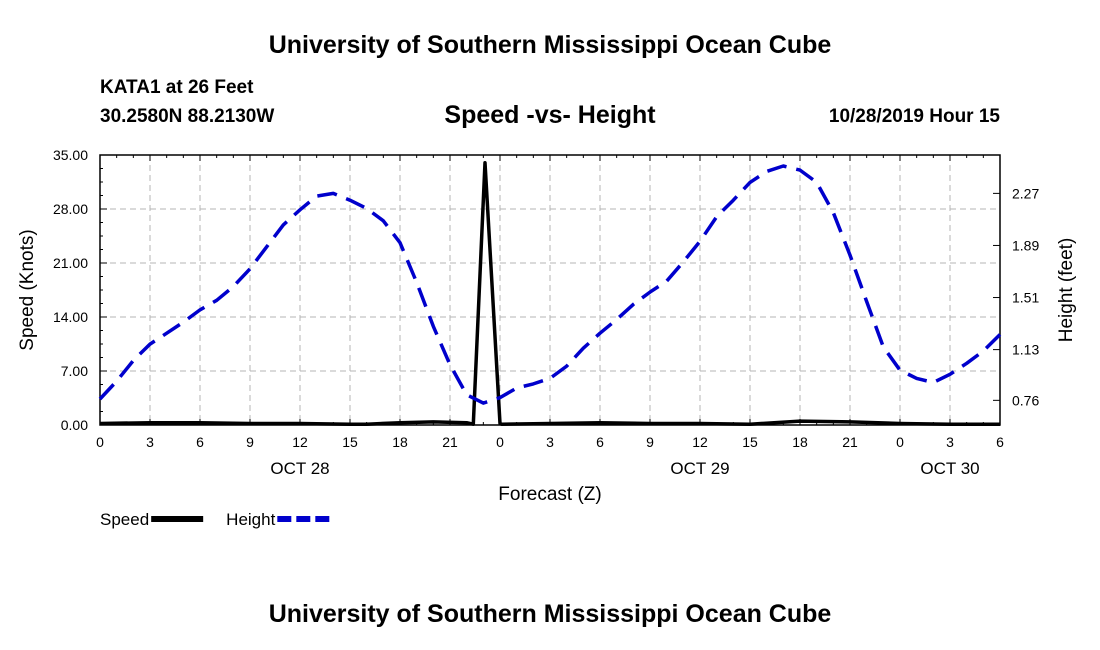 The height and width of the screenshot is (650, 1100). What do you see at coordinates (74, 371) in the screenshot?
I see `y-tick-label: 7.00` at bounding box center [74, 371].